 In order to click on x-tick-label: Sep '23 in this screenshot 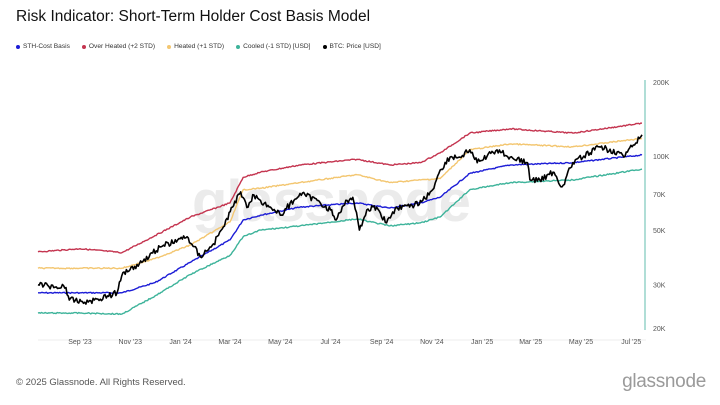, I will do `click(80, 342)`.